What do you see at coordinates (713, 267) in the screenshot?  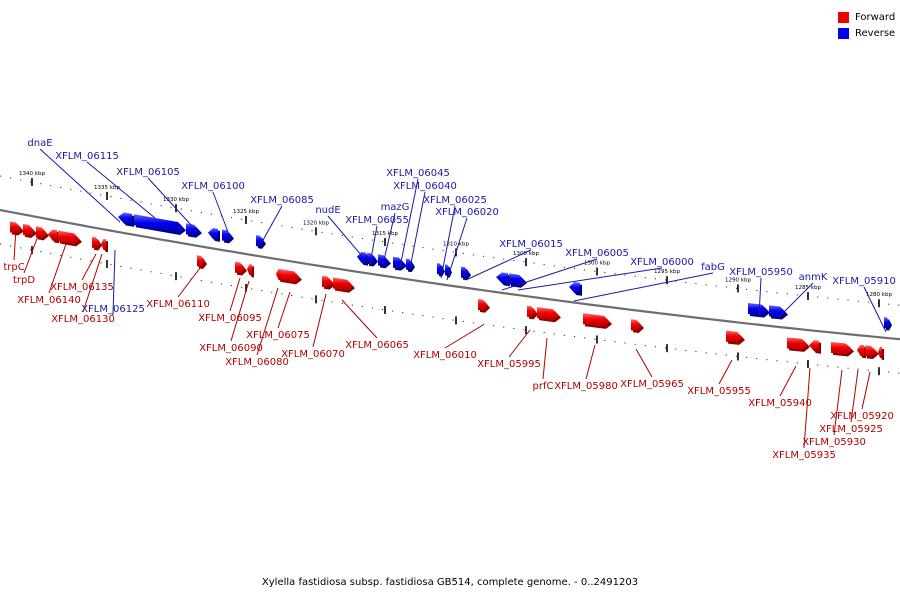 I see `label-fabg: fabG` at bounding box center [713, 267].